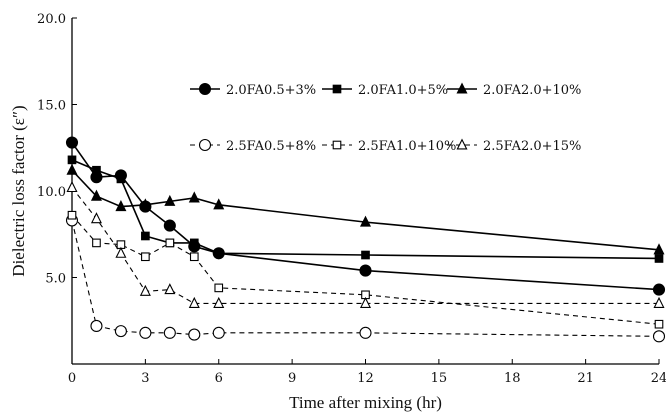  I want to click on legend-item-1: 2.0FA0.5+3%, so click(253, 90).